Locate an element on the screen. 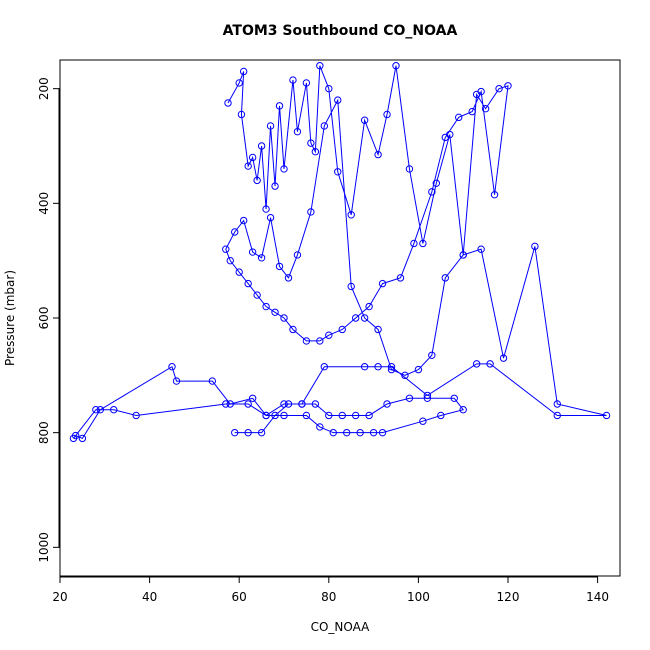  x-tick-label: 60 is located at coordinates (239, 597).